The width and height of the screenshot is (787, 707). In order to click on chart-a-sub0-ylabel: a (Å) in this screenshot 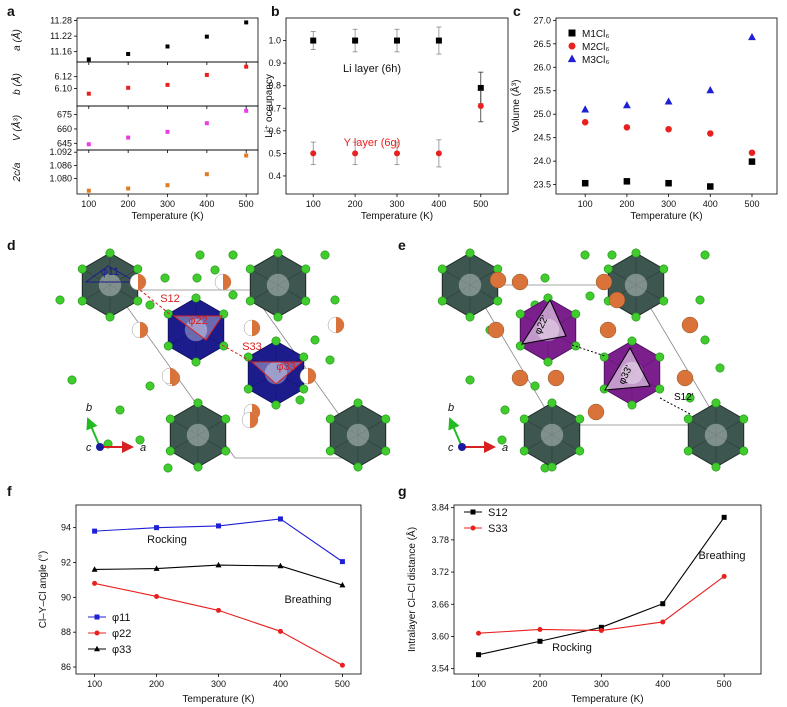, I will do `click(16, 40)`.